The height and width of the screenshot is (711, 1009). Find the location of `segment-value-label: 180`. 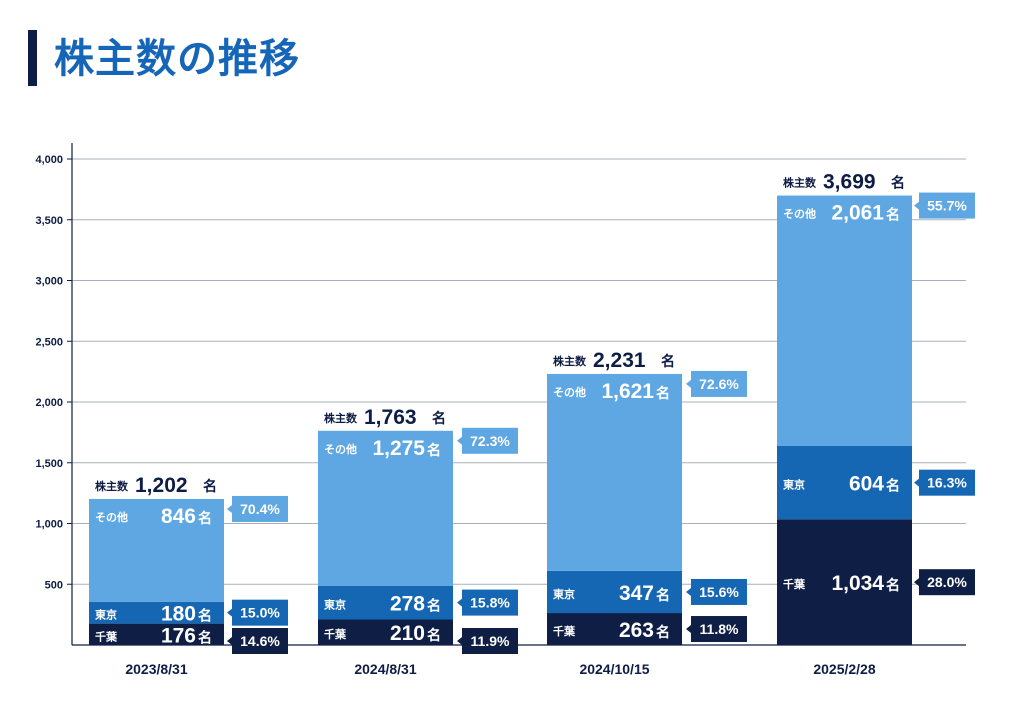

segment-value-label: 180 is located at coordinates (178, 614).